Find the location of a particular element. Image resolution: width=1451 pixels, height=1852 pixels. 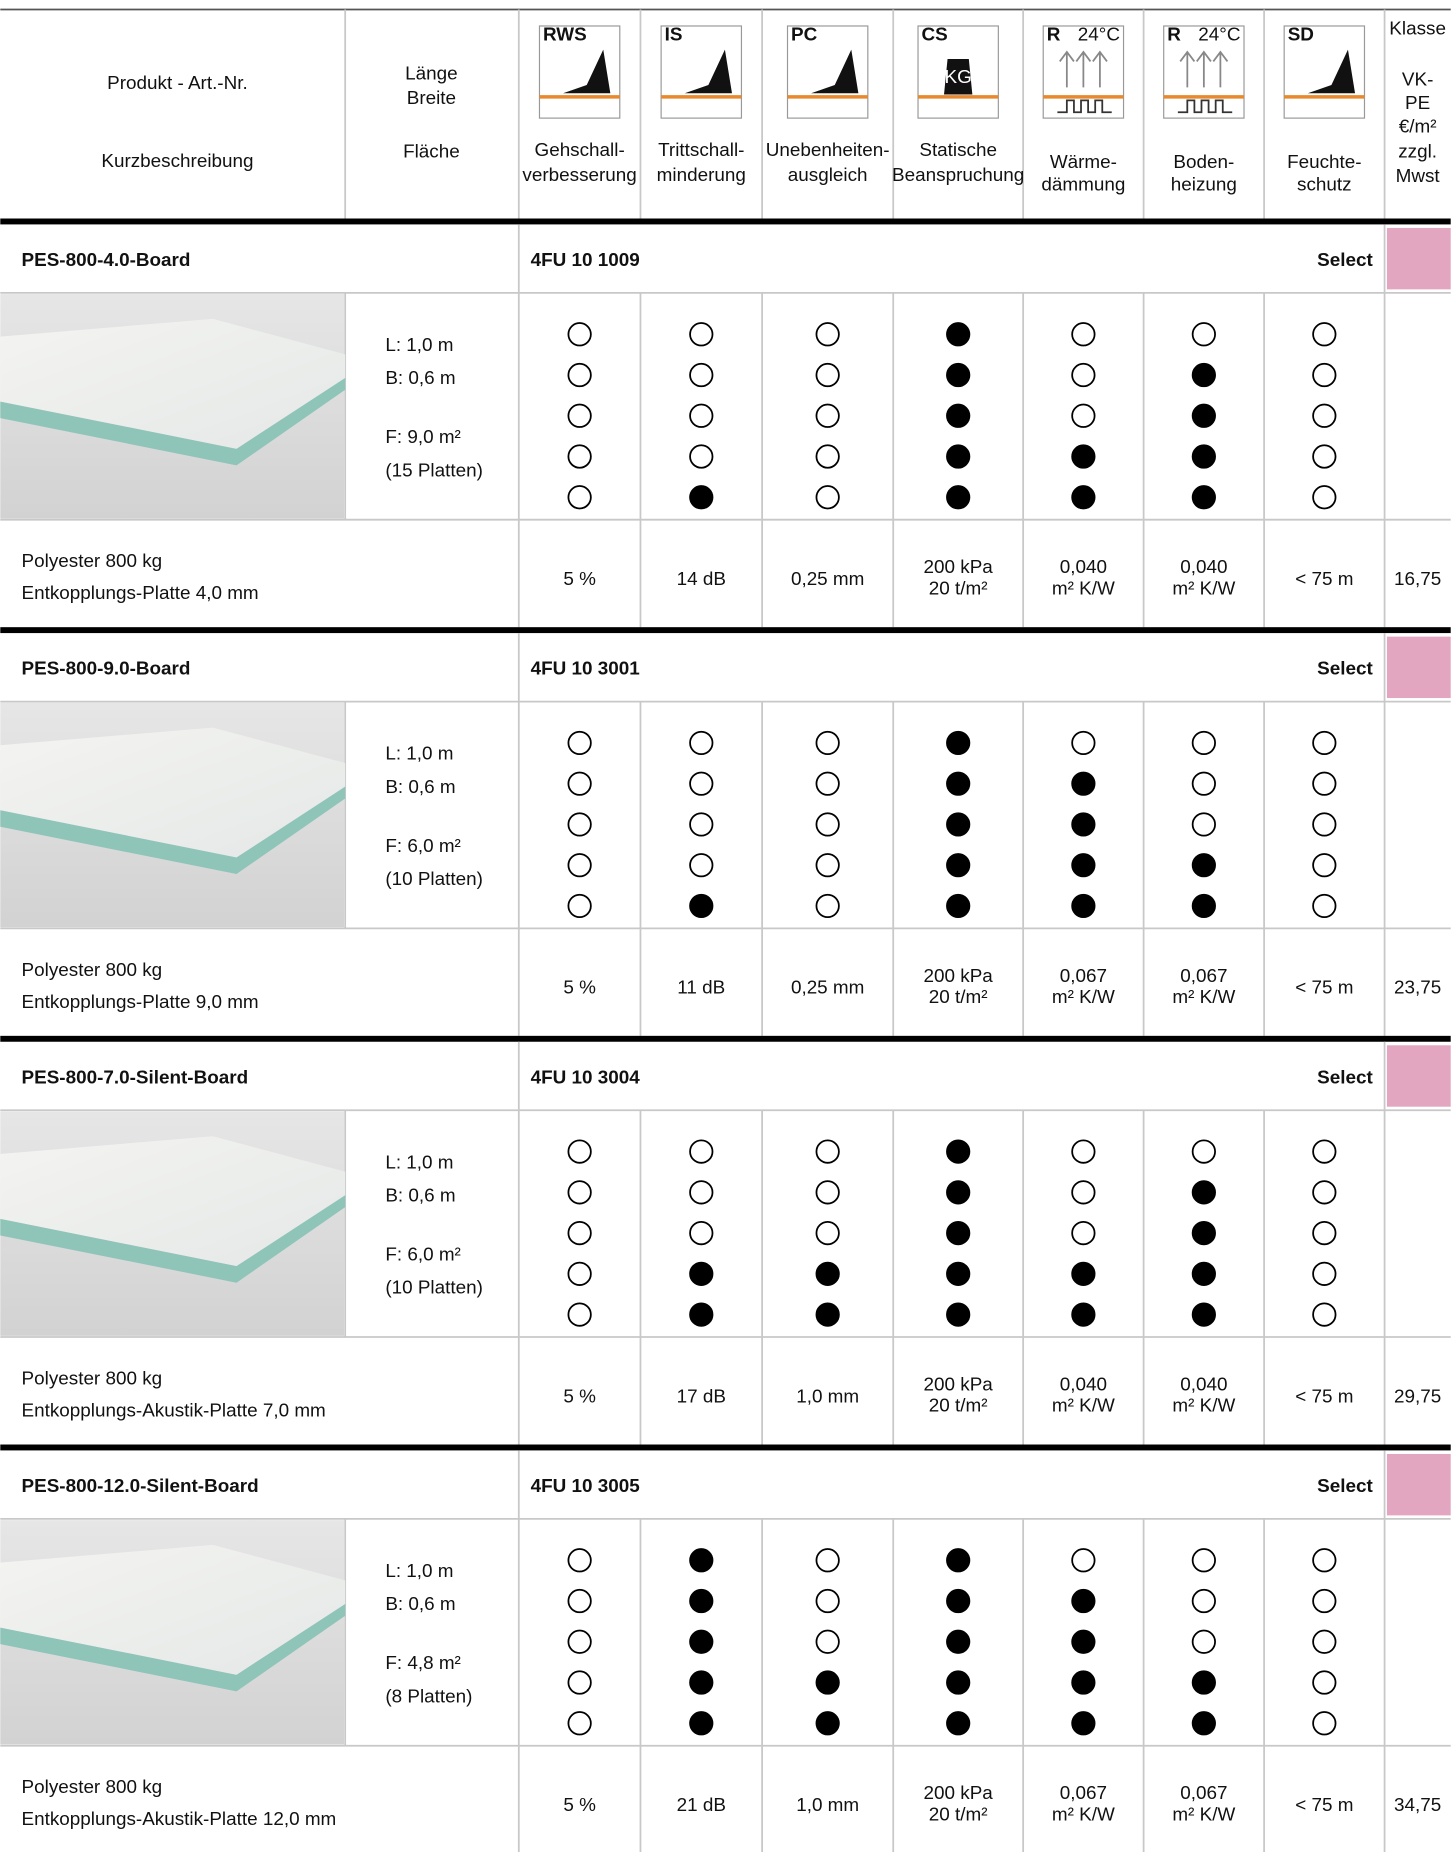

value-main: 5 % is located at coordinates (579, 1396).